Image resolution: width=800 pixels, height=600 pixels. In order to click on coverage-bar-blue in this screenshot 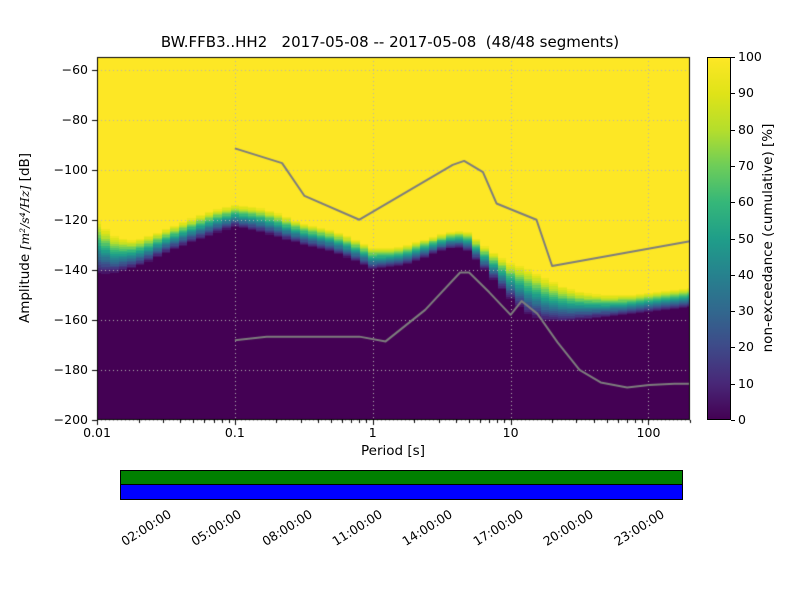, I will do `click(401, 492)`.